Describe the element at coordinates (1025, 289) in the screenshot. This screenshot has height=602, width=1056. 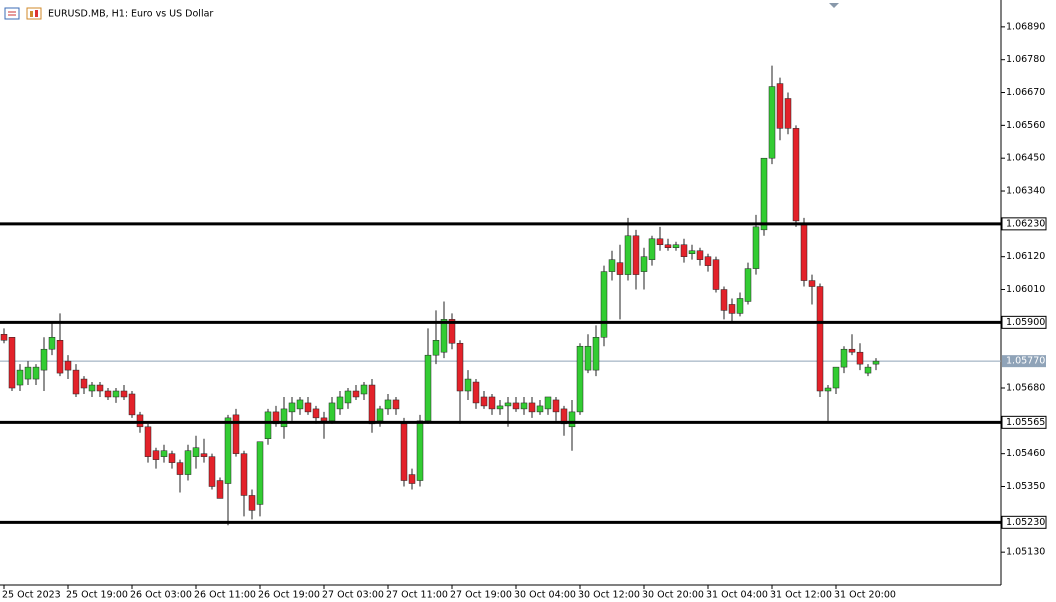
I see `y-tick-label: 1.06010` at that location.